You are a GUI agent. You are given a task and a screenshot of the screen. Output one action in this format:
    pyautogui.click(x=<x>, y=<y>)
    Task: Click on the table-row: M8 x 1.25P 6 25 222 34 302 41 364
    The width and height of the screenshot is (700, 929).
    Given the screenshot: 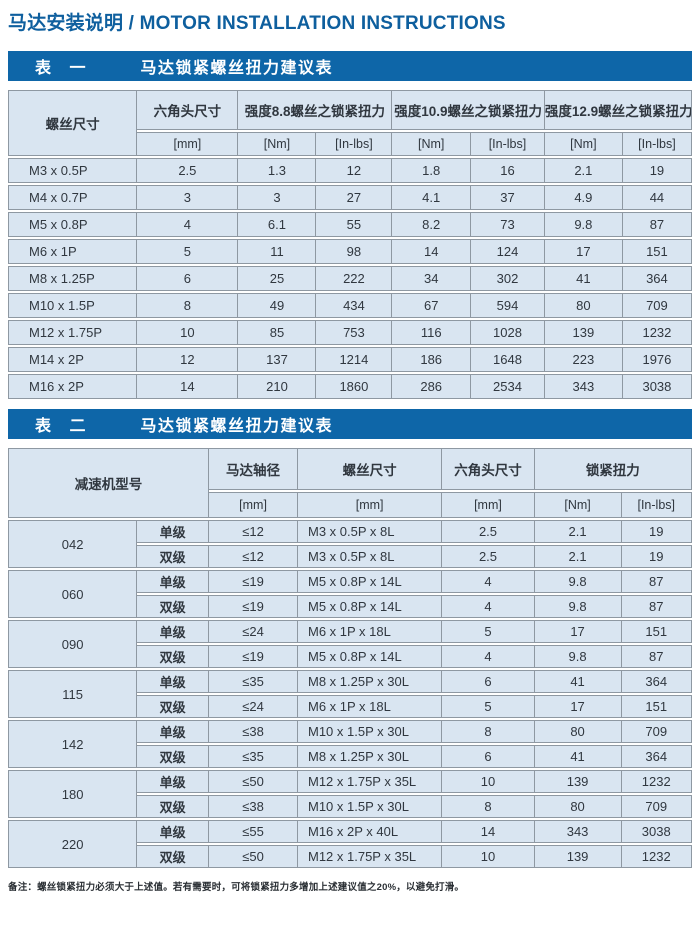 What is the action you would take?
    pyautogui.click(x=350, y=278)
    